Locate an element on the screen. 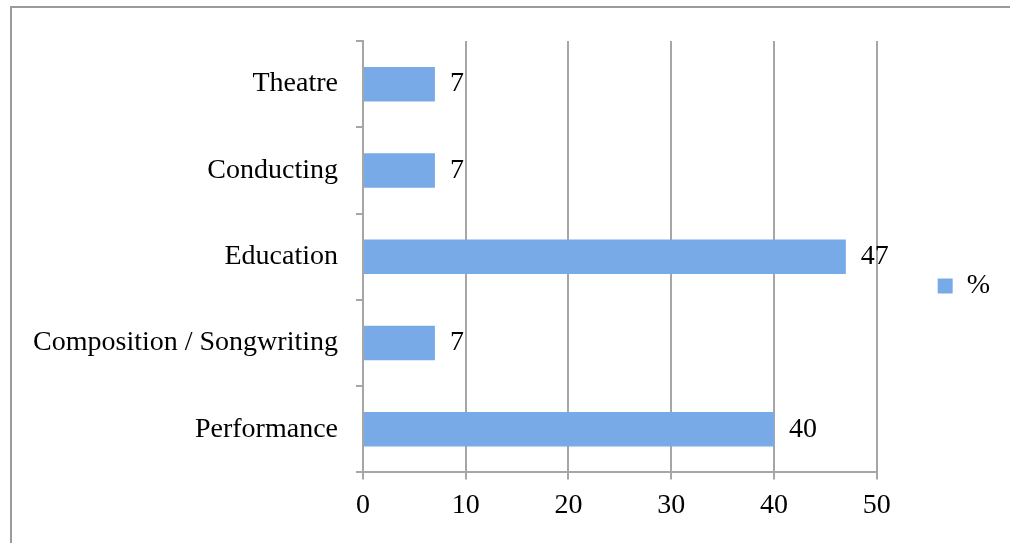  legend-label: % is located at coordinates (978, 284).